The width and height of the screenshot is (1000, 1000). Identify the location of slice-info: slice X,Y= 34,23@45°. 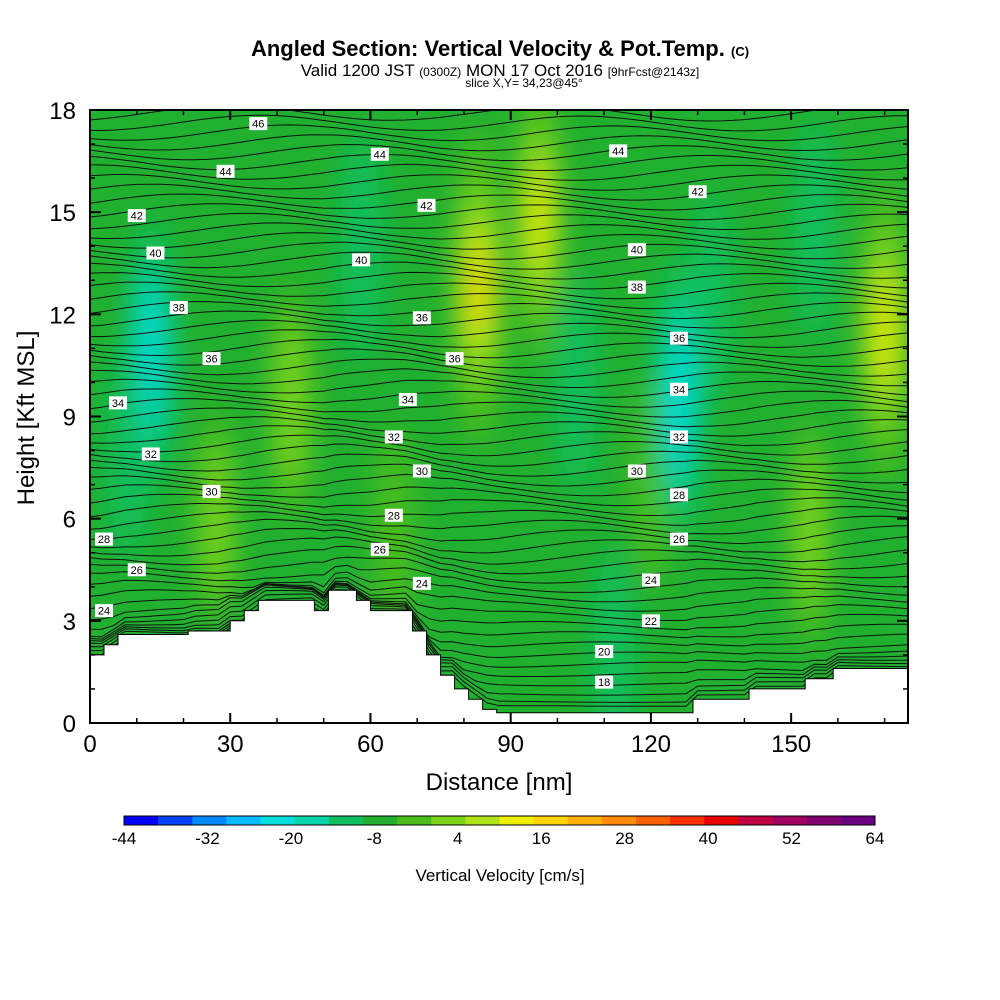
(524, 83).